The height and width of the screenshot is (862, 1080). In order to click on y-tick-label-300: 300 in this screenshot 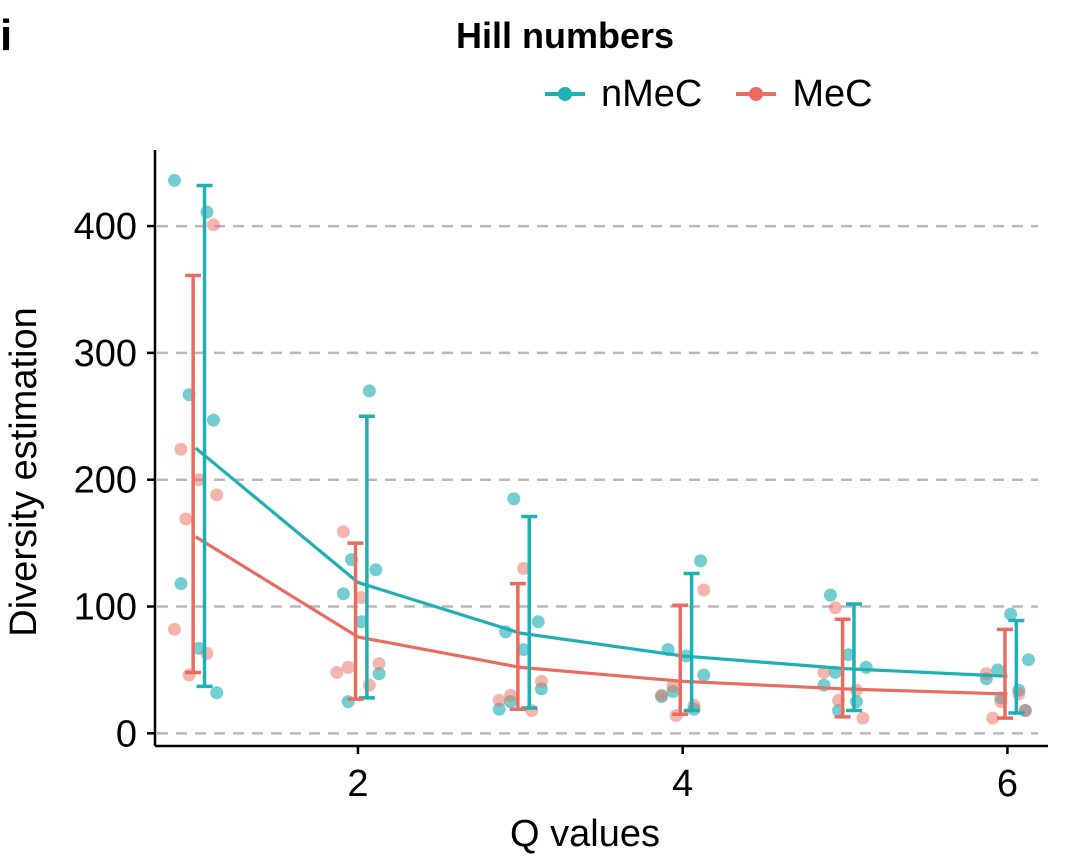, I will do `click(105, 354)`.